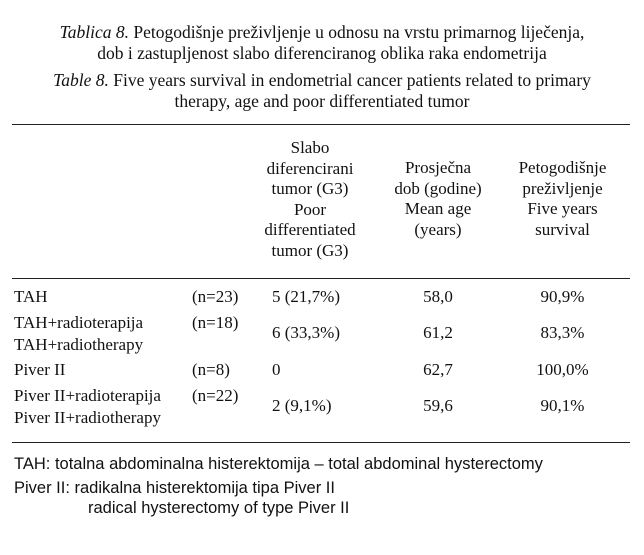 This screenshot has width=644, height=555. I want to click on row-name-en: Piver II+radiotherapy, so click(87, 417).